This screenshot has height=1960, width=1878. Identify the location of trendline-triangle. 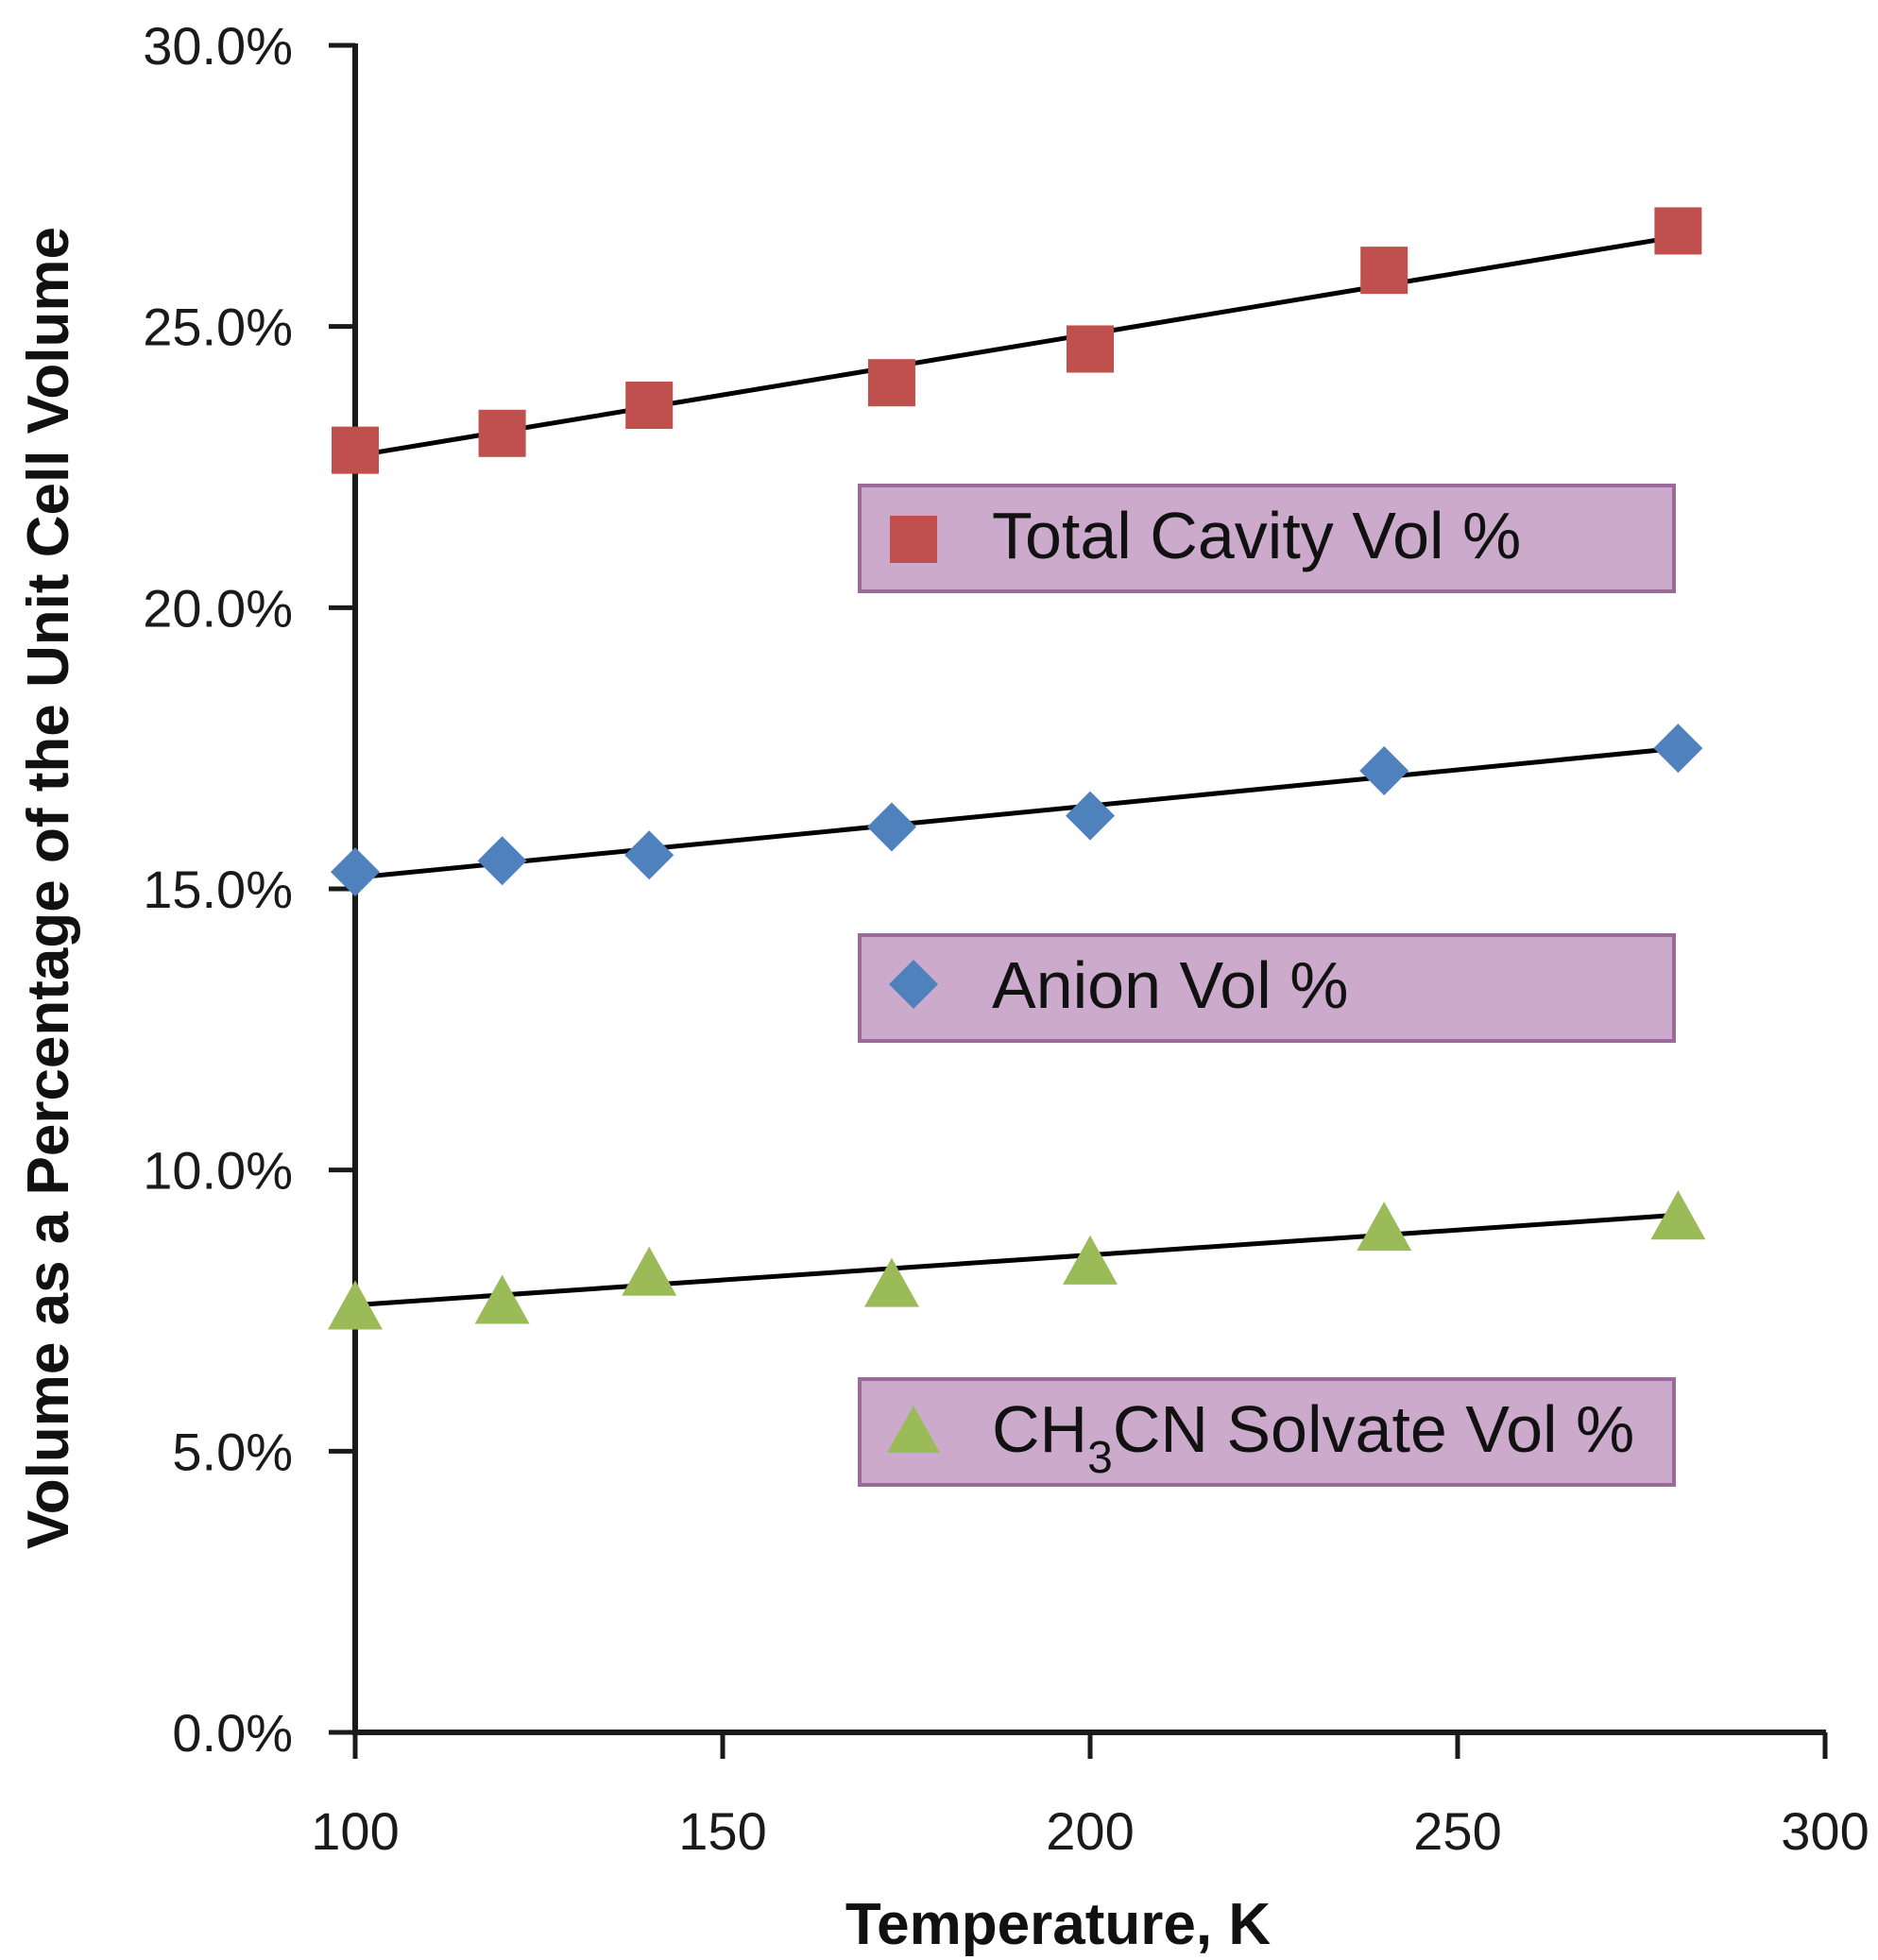
(1016, 1260).